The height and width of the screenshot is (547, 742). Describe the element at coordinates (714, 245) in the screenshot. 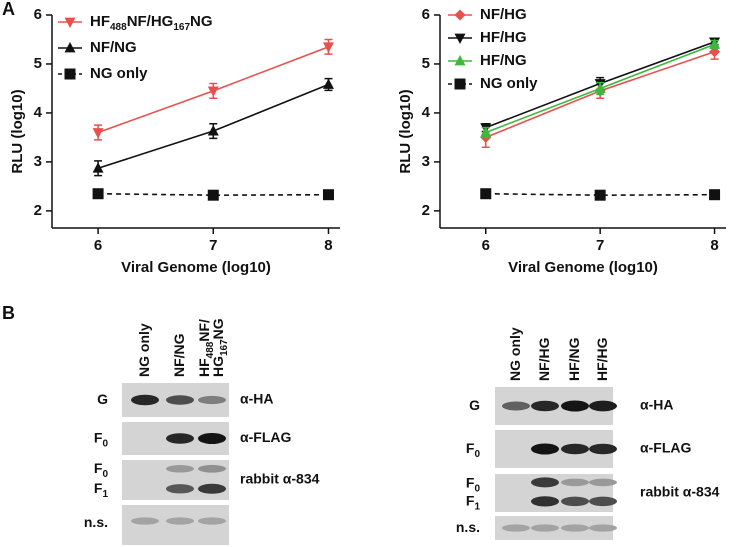

I see `x-tick-label: 8` at that location.